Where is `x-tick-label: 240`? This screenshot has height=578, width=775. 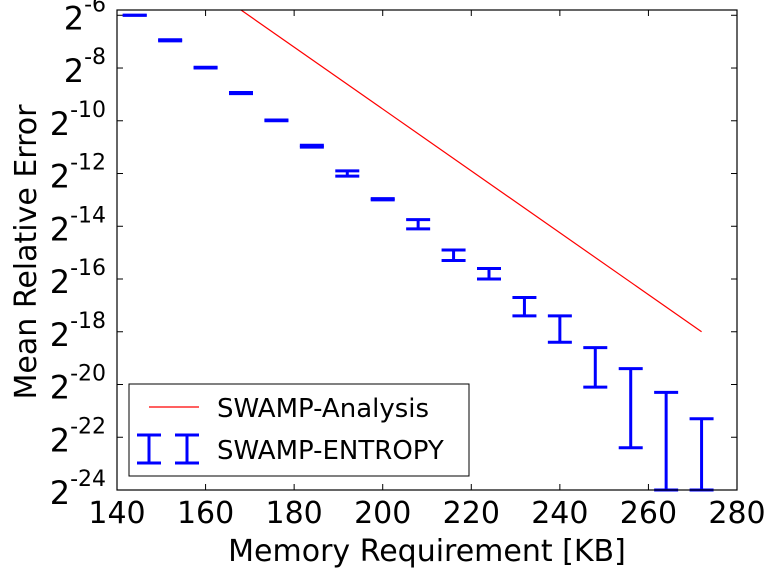
x-tick-label: 240 is located at coordinates (559, 513).